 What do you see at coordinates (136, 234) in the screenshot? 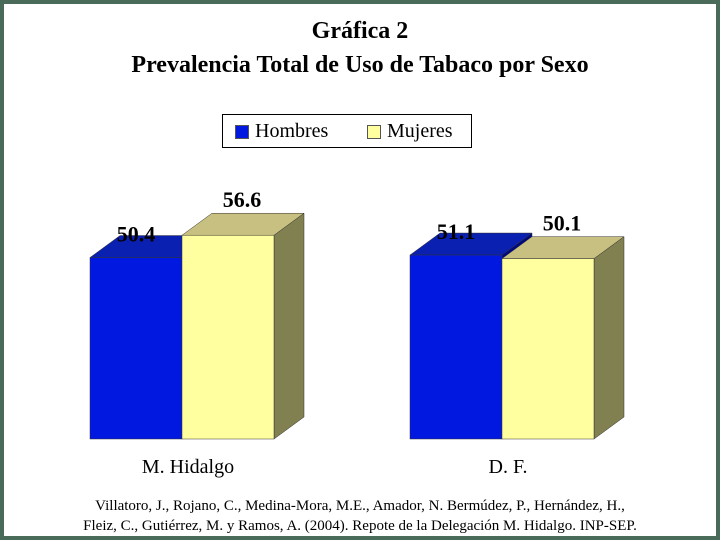
I see `value-label-hombres-1: 50.4` at bounding box center [136, 234].